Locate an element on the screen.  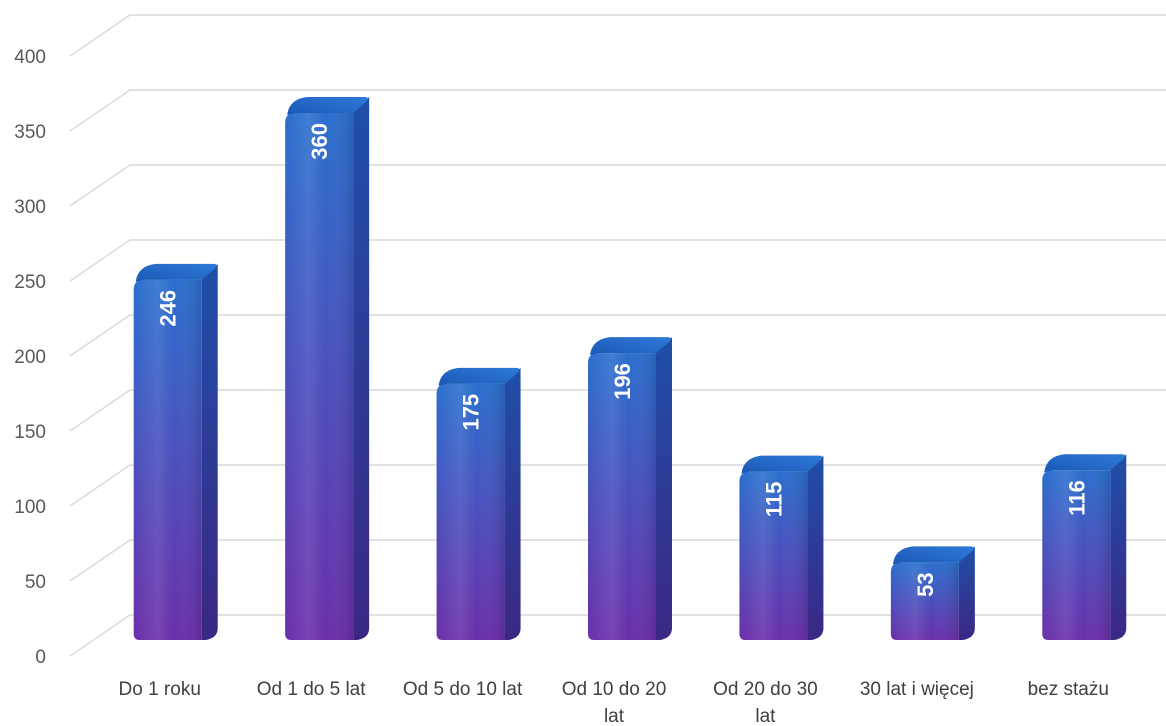
bar: 116 is located at coordinates (1084, 547).